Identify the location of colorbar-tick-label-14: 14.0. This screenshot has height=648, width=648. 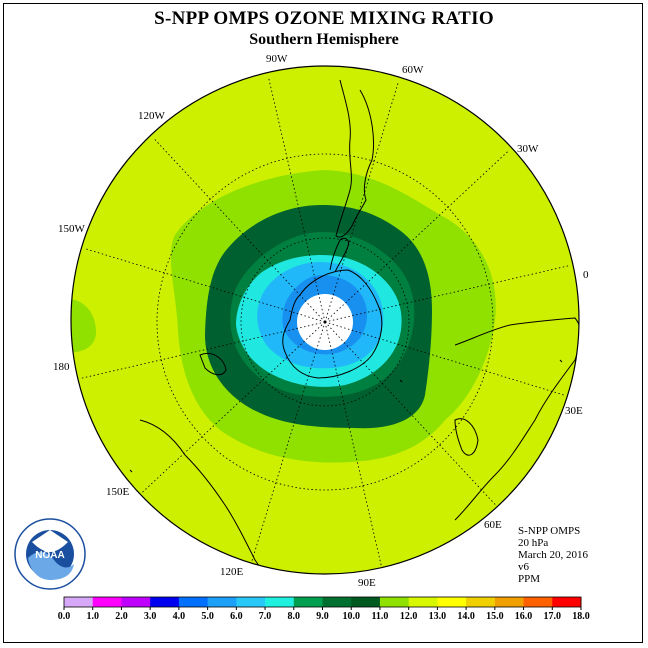
(466, 616).